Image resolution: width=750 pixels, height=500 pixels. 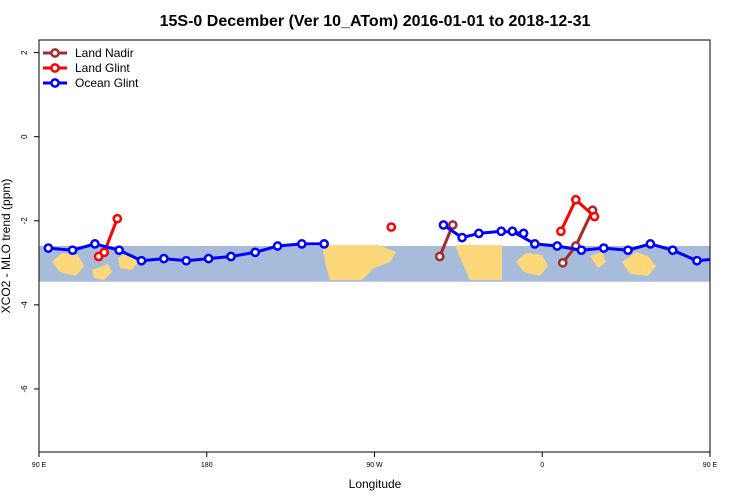 I want to click on legend-item-land-nadir: Land Nadir, so click(x=88, y=53).